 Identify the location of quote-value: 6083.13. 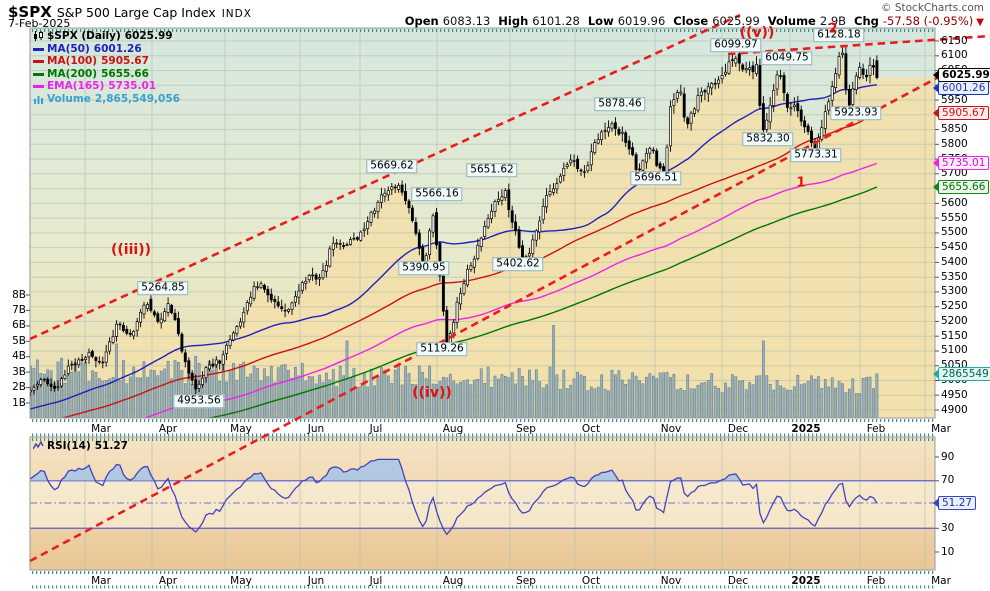
(466, 21).